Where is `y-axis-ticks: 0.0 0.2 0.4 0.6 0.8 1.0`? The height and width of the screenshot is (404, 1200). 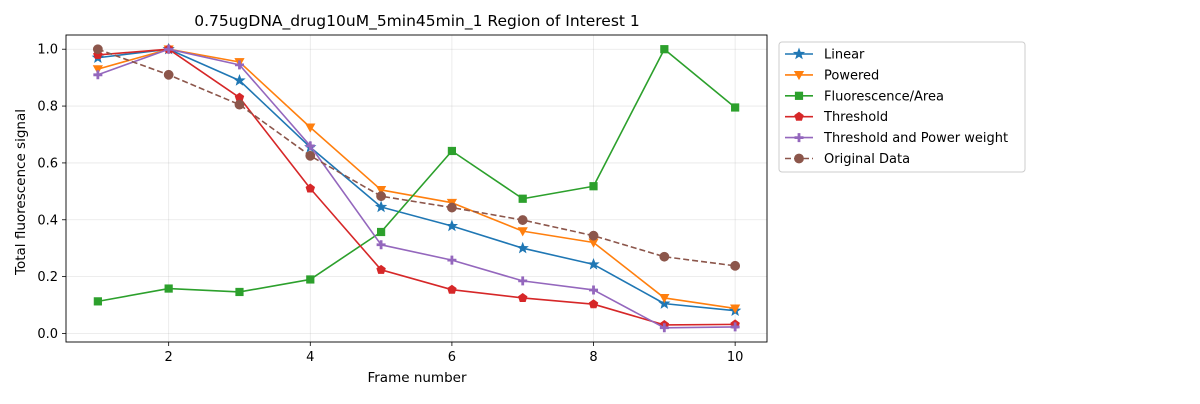 y-axis-ticks: 0.0 0.2 0.4 0.6 0.8 1.0 is located at coordinates (51, 192).